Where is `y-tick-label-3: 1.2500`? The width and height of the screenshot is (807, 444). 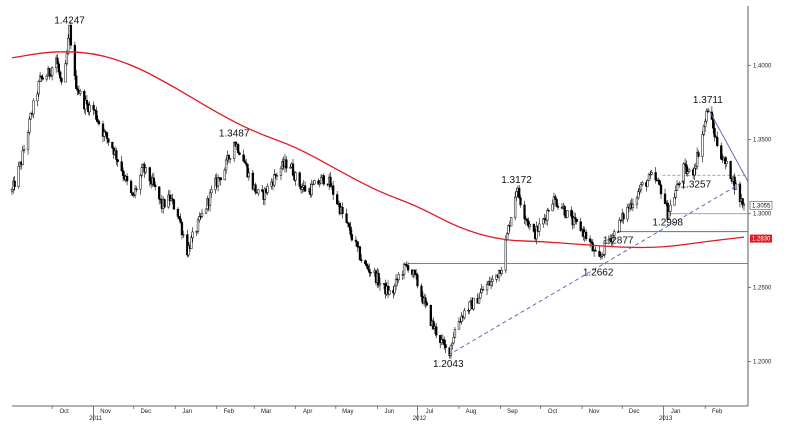
y-tick-label-3: 1.2500 is located at coordinates (762, 288).